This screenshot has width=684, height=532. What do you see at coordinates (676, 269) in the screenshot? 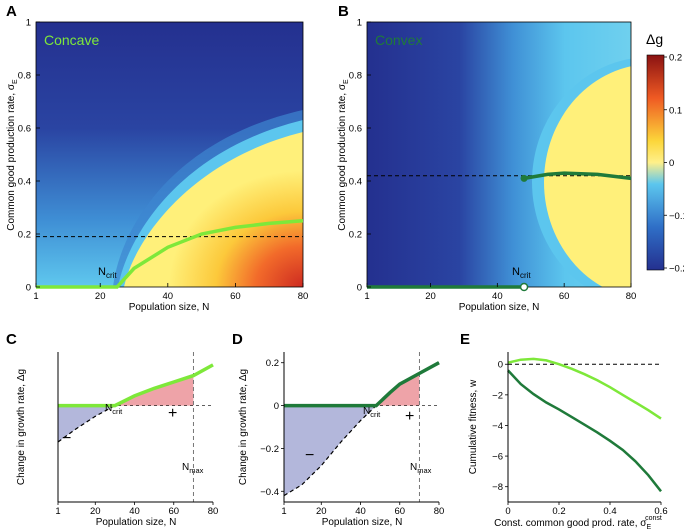
I see `colorbar-tick-label: −0.2` at bounding box center [676, 269].